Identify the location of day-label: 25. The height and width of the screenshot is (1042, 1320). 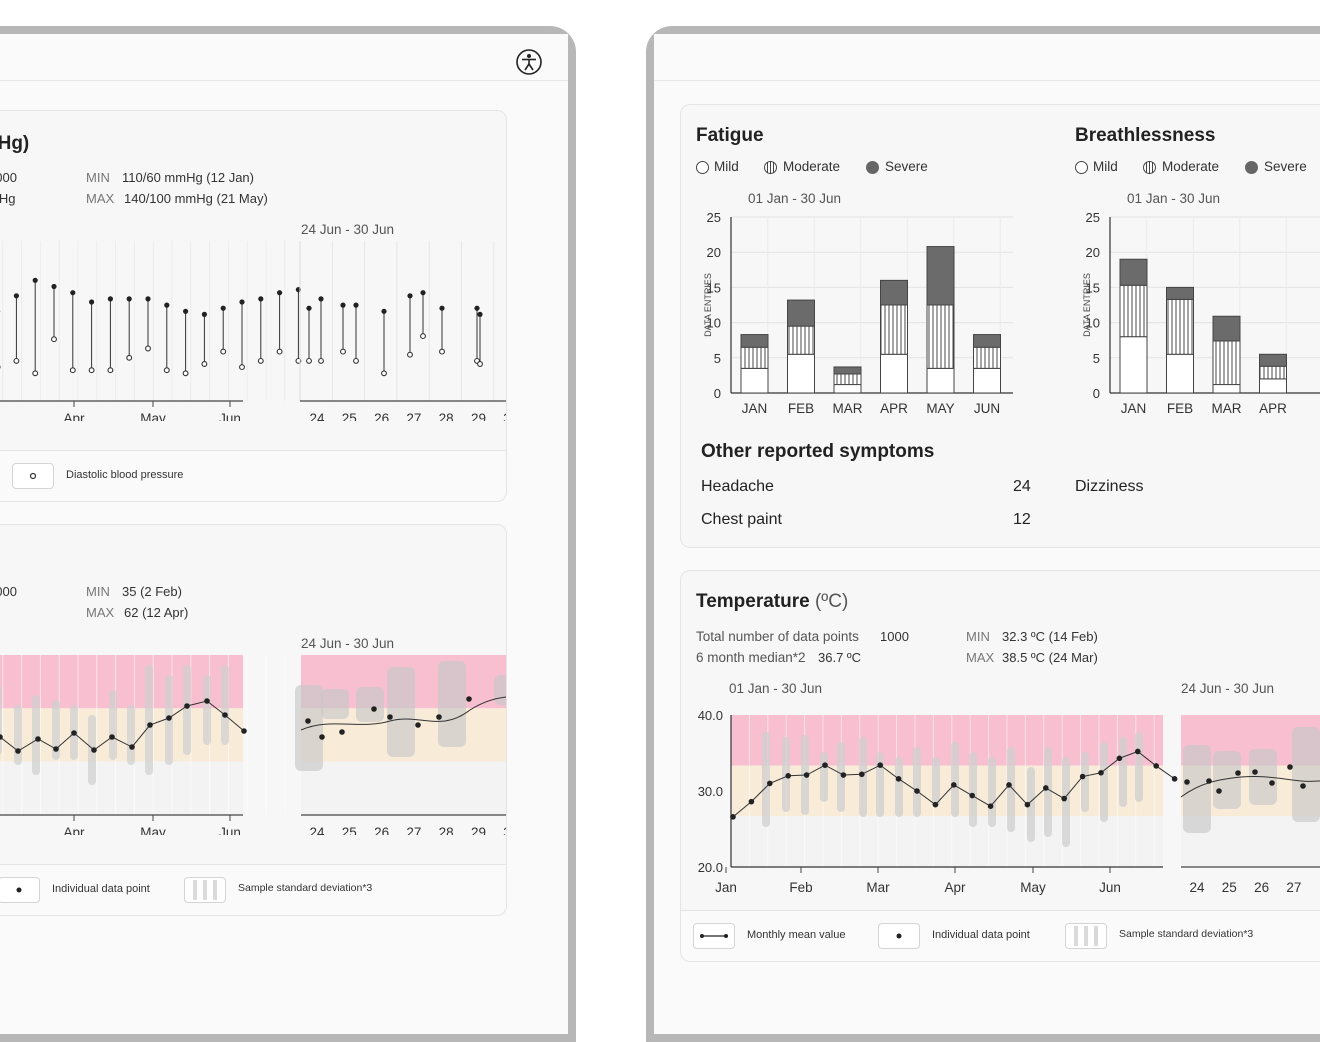
(1229, 887).